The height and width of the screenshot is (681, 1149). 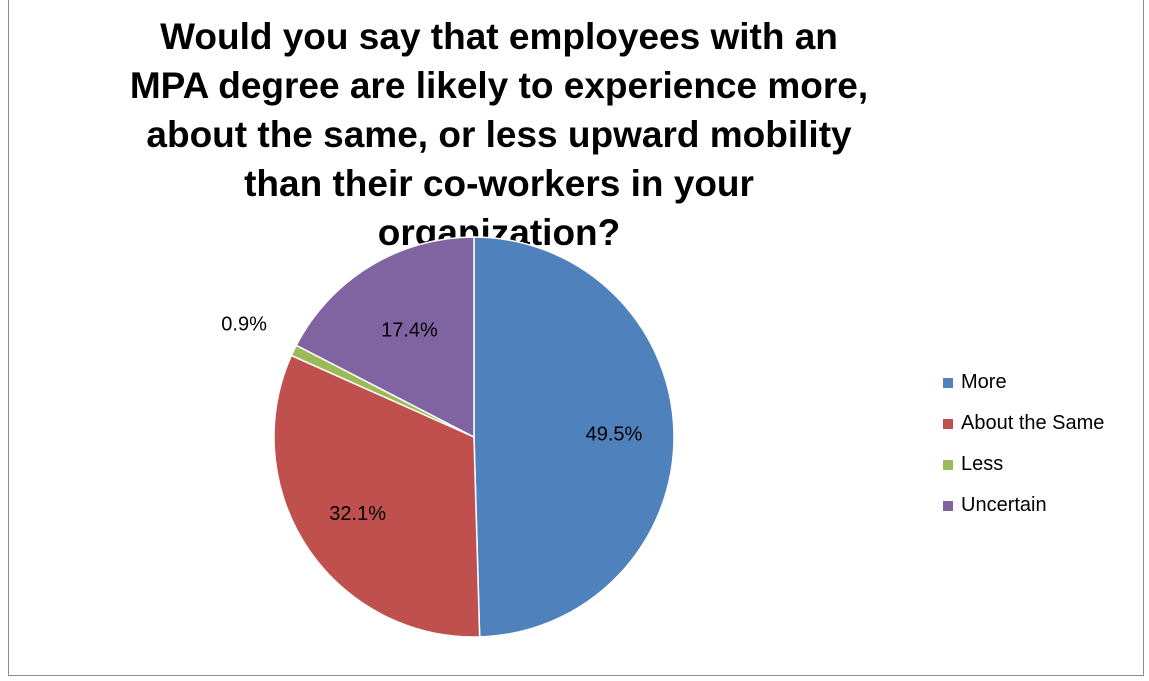 What do you see at coordinates (948, 423) in the screenshot?
I see `legend-swatch-about-the-same` at bounding box center [948, 423].